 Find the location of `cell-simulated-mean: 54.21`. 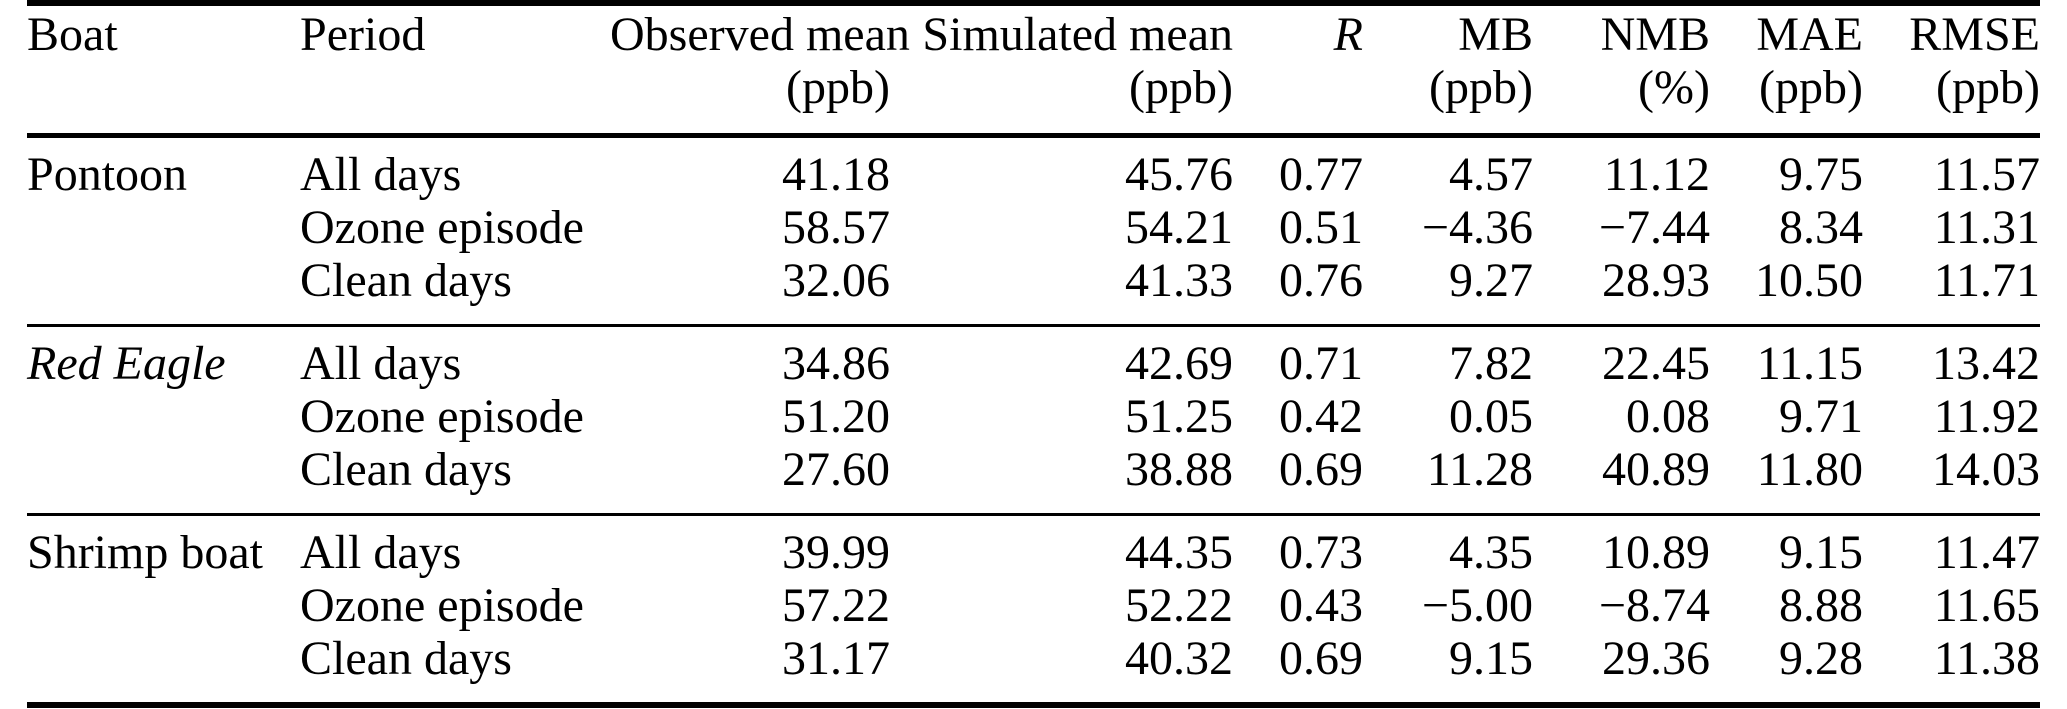

cell-simulated-mean: 54.21 is located at coordinates (1179, 227).